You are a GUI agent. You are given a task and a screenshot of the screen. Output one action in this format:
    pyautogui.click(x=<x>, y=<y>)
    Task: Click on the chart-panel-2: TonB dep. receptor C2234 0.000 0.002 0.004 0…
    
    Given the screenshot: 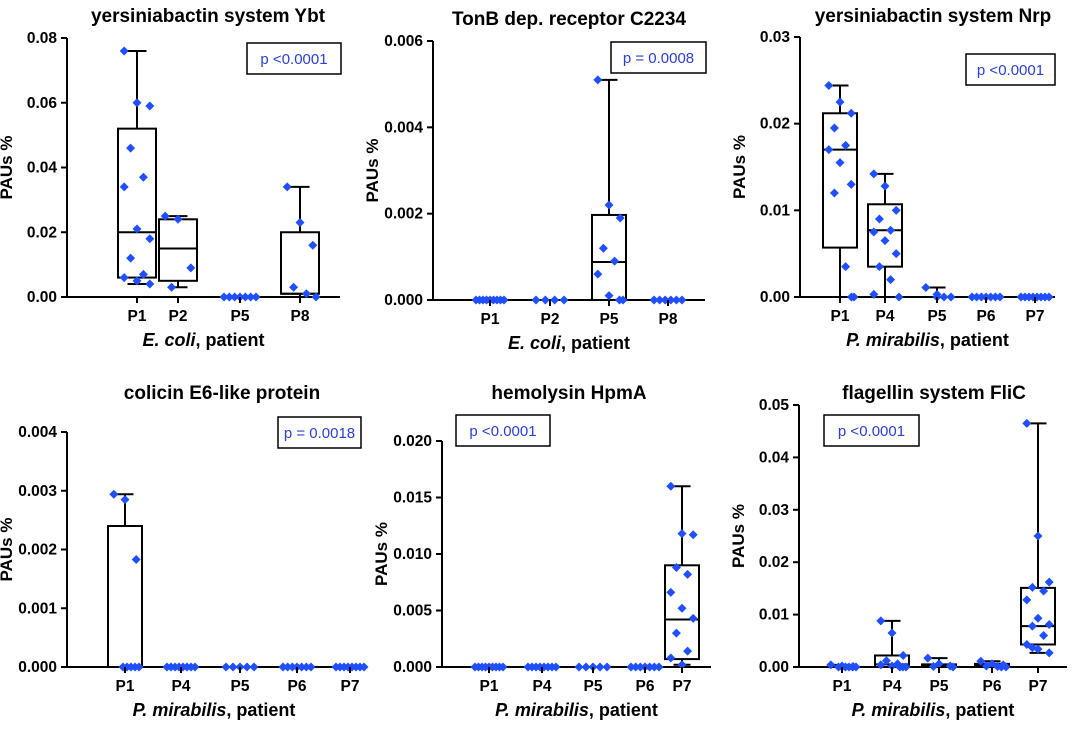 What is the action you would take?
    pyautogui.click(x=535, y=181)
    